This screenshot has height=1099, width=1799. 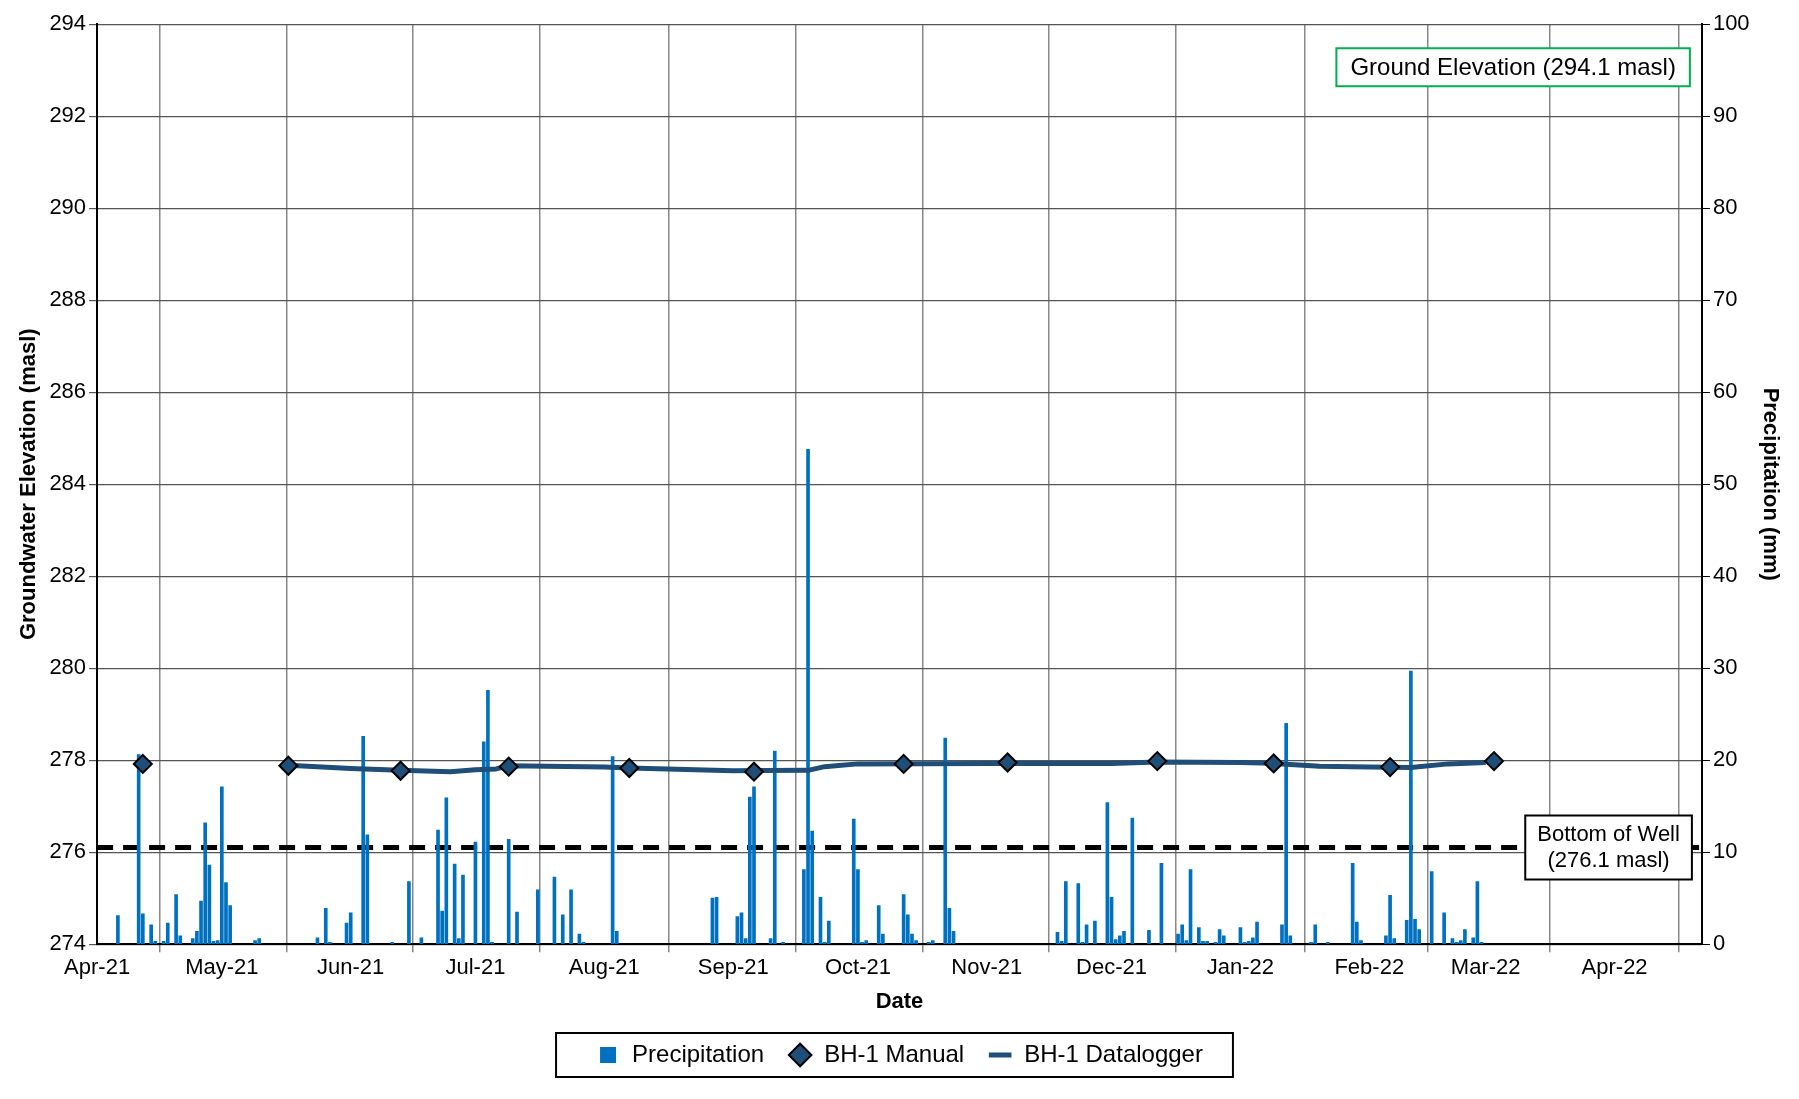 I want to click on x-tick-label: May-21, so click(x=222, y=967).